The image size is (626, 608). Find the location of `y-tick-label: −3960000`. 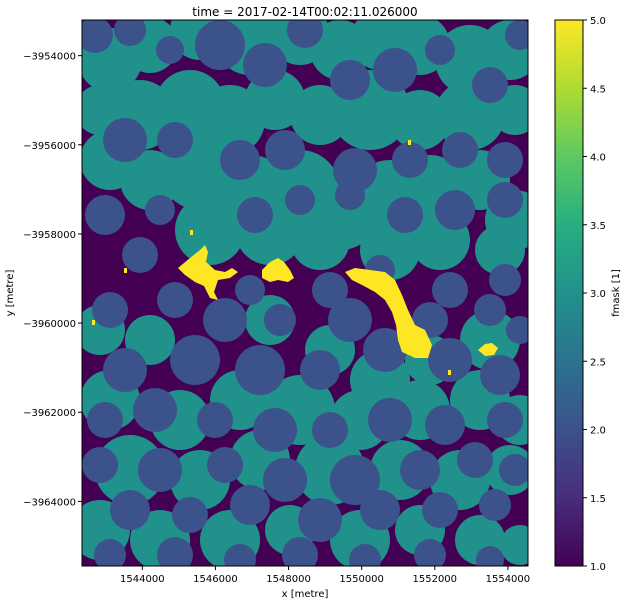

y-tick-label: −3960000 is located at coordinates (49, 324).